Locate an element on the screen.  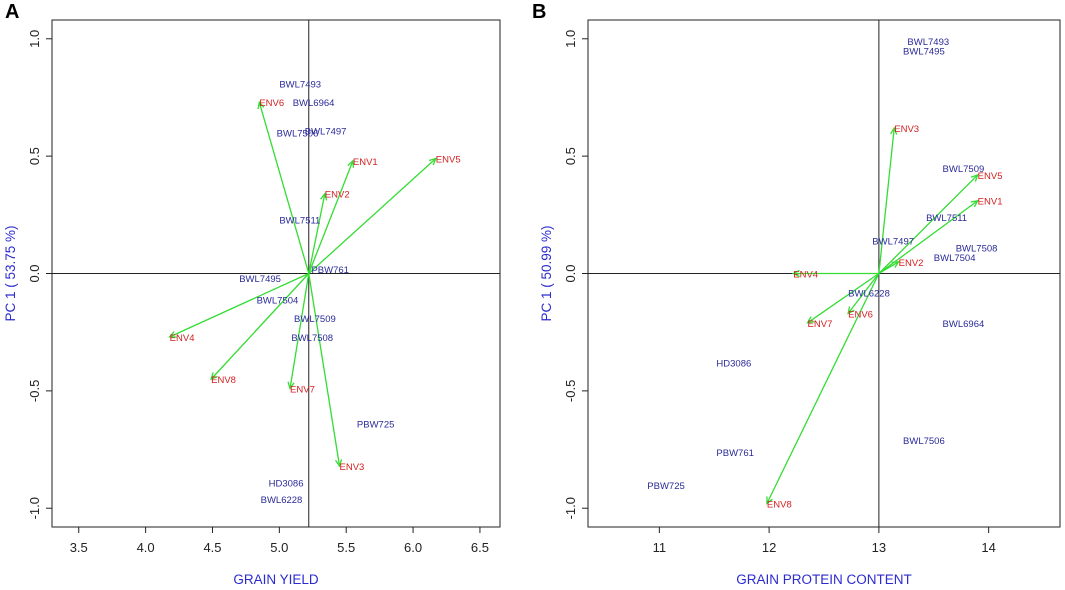
env-label-env1: ENV1 is located at coordinates (990, 202).